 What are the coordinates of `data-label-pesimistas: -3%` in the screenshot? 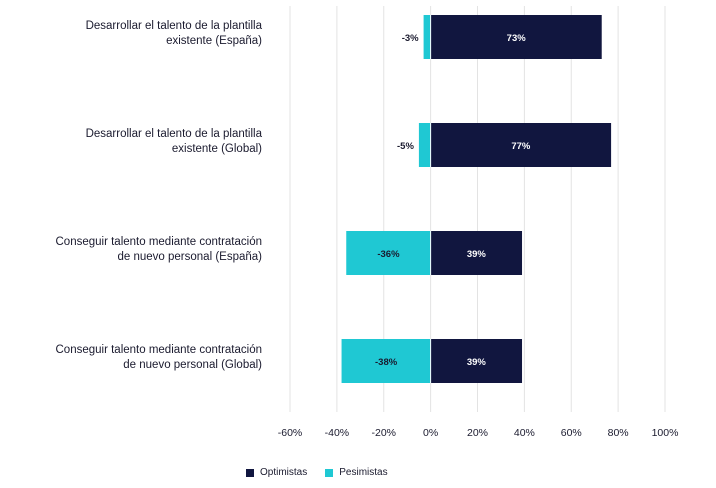 It's located at (410, 38).